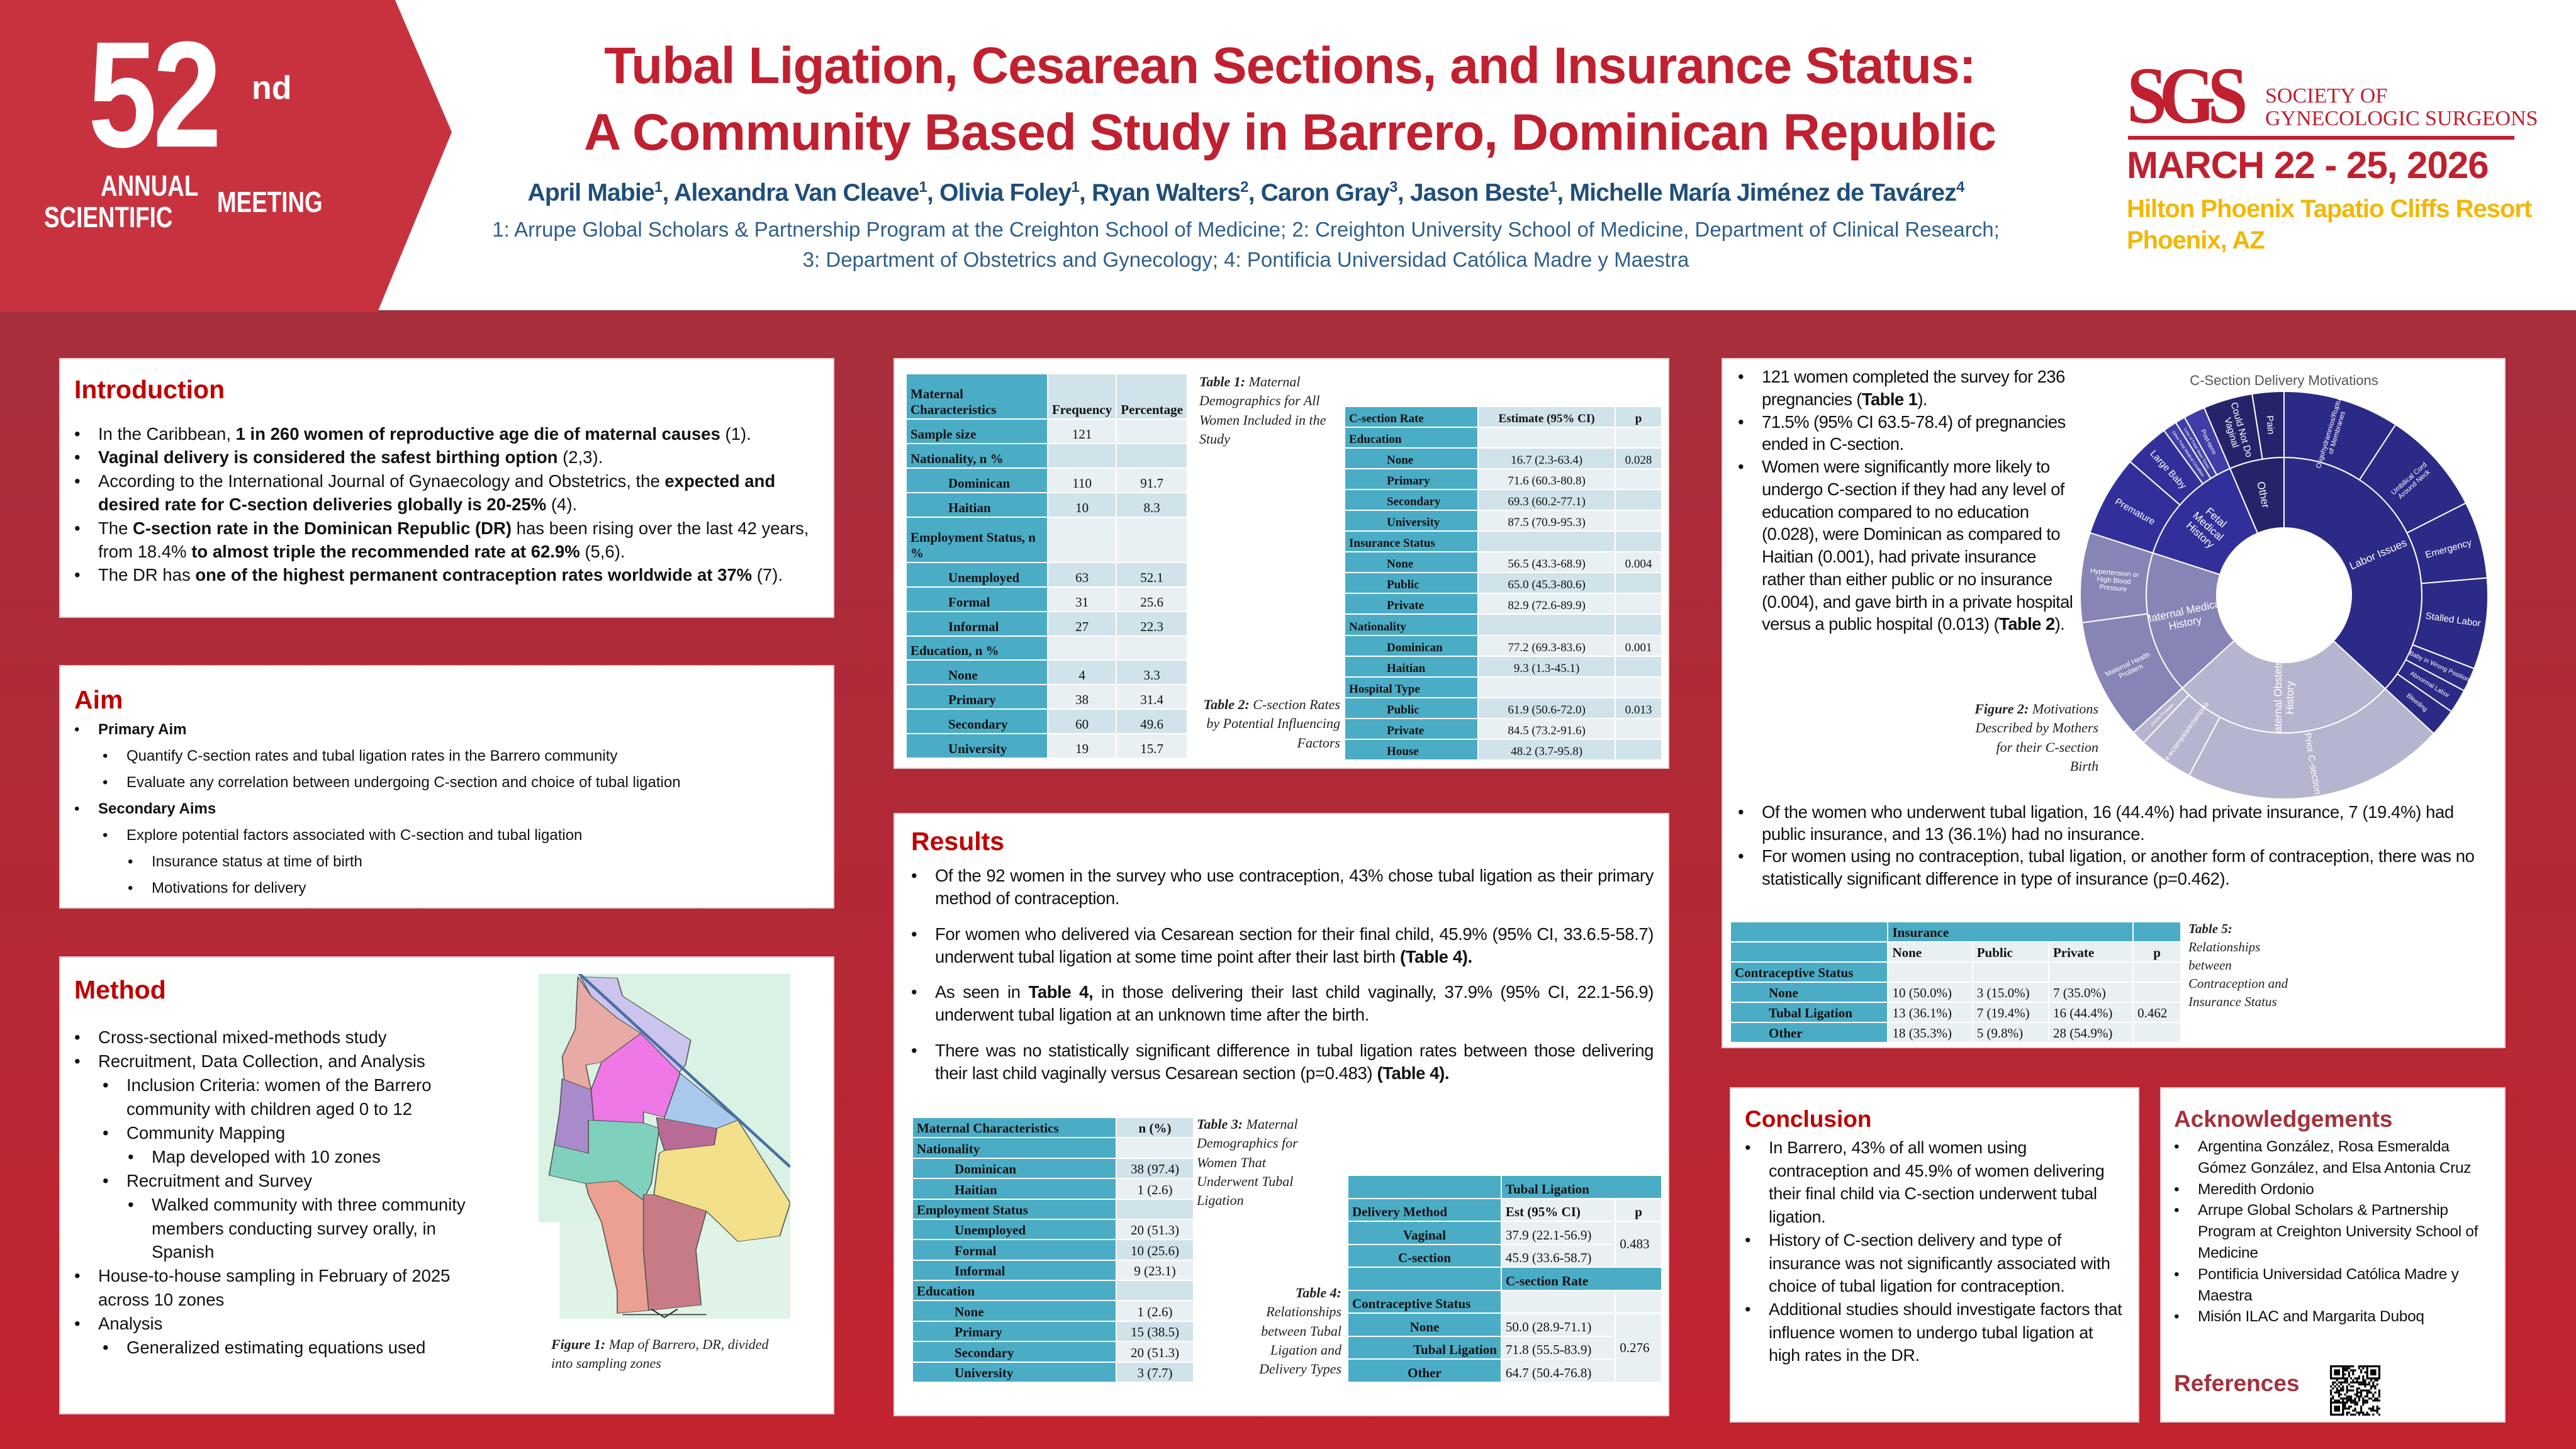  What do you see at coordinates (1411, 728) in the screenshot?
I see `table-row-label: Private` at bounding box center [1411, 728].